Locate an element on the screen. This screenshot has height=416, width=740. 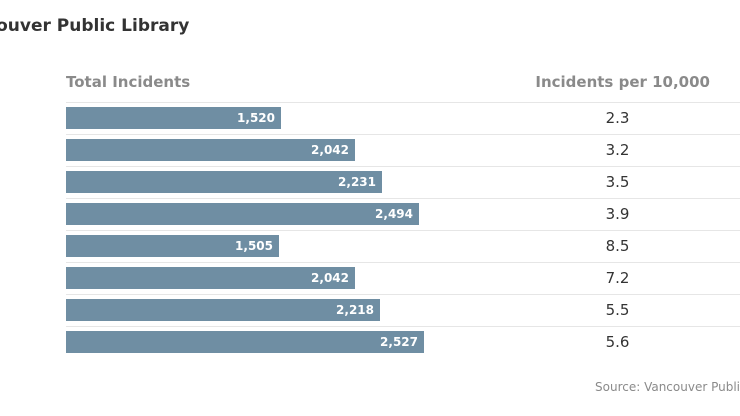
table-row: 1 2,042 7.2 is located at coordinates (370, 278).